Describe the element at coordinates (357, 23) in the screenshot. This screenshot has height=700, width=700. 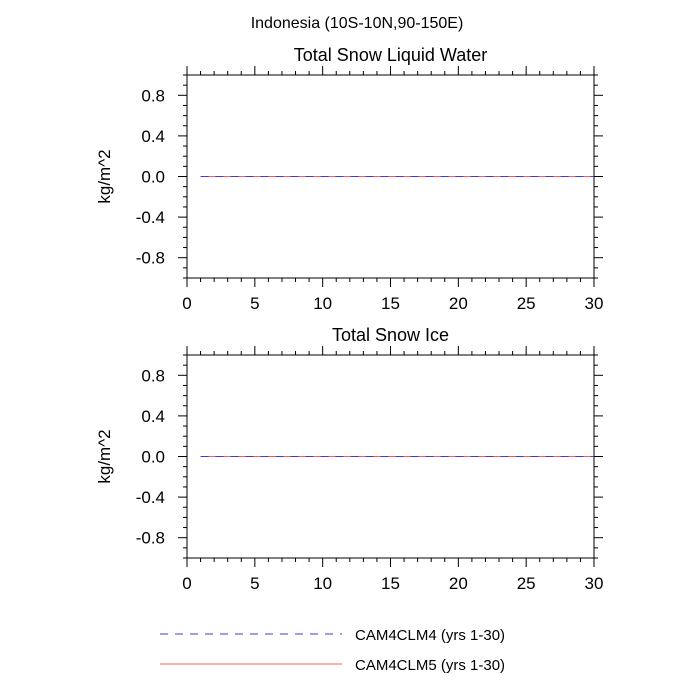
I see `figure-title: Indonesia (10S-10N,90-150E)` at that location.